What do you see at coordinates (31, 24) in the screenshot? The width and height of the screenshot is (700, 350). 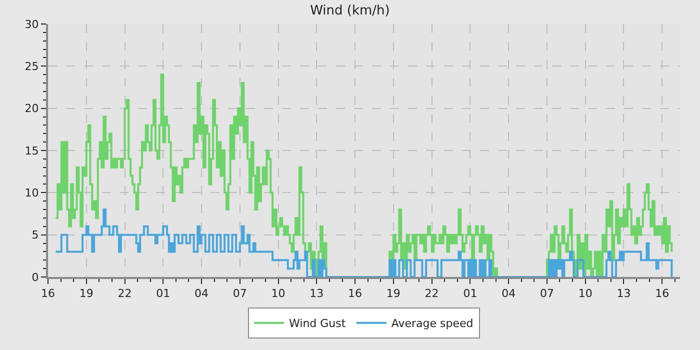 I see `y-tick-label: 30` at bounding box center [31, 24].